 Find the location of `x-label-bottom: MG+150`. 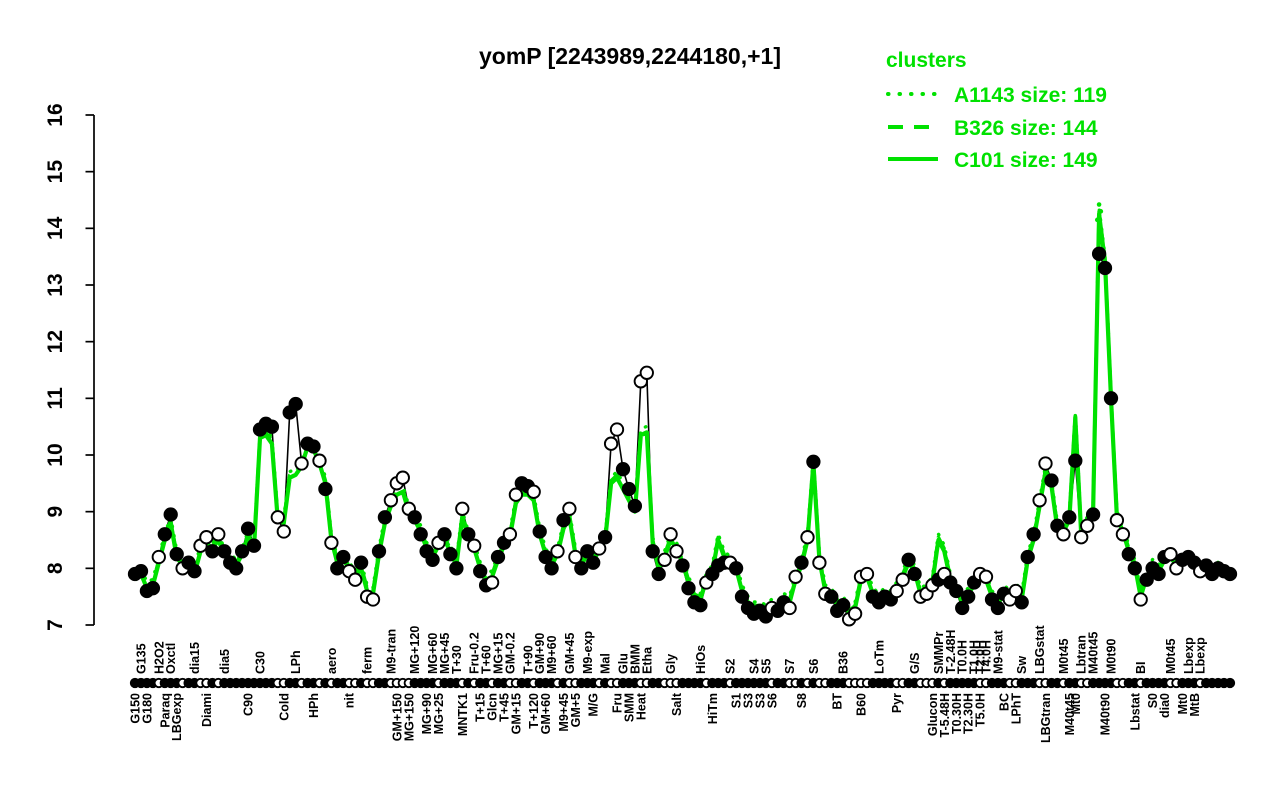

x-label-bottom: MG+150 is located at coordinates (409, 717).